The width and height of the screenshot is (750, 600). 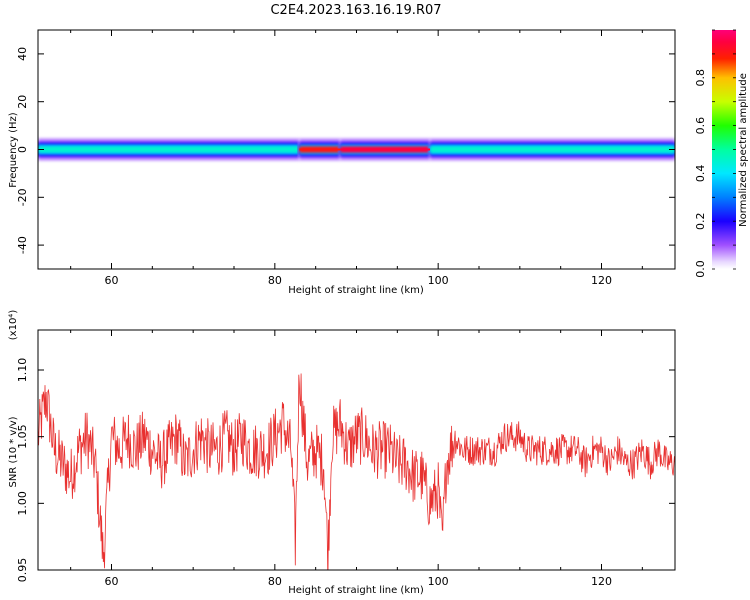 What do you see at coordinates (112, 581) in the screenshot?
I see `snr-x-tick-label: 60` at bounding box center [112, 581].